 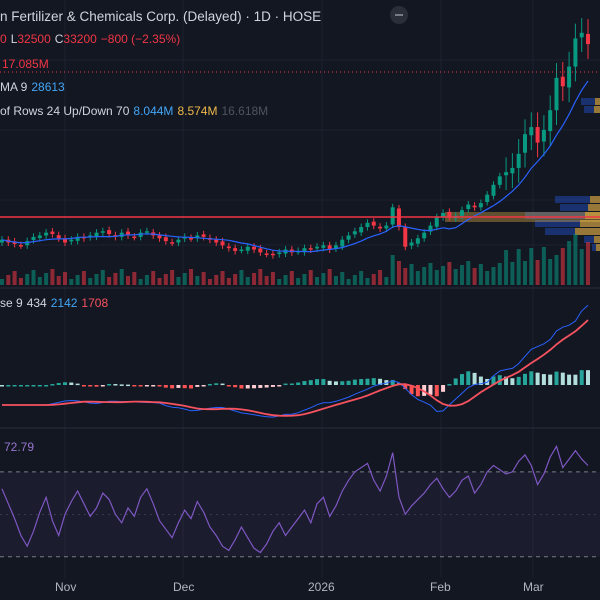 What do you see at coordinates (533, 587) in the screenshot?
I see `x-tick-mar: Mar` at bounding box center [533, 587].